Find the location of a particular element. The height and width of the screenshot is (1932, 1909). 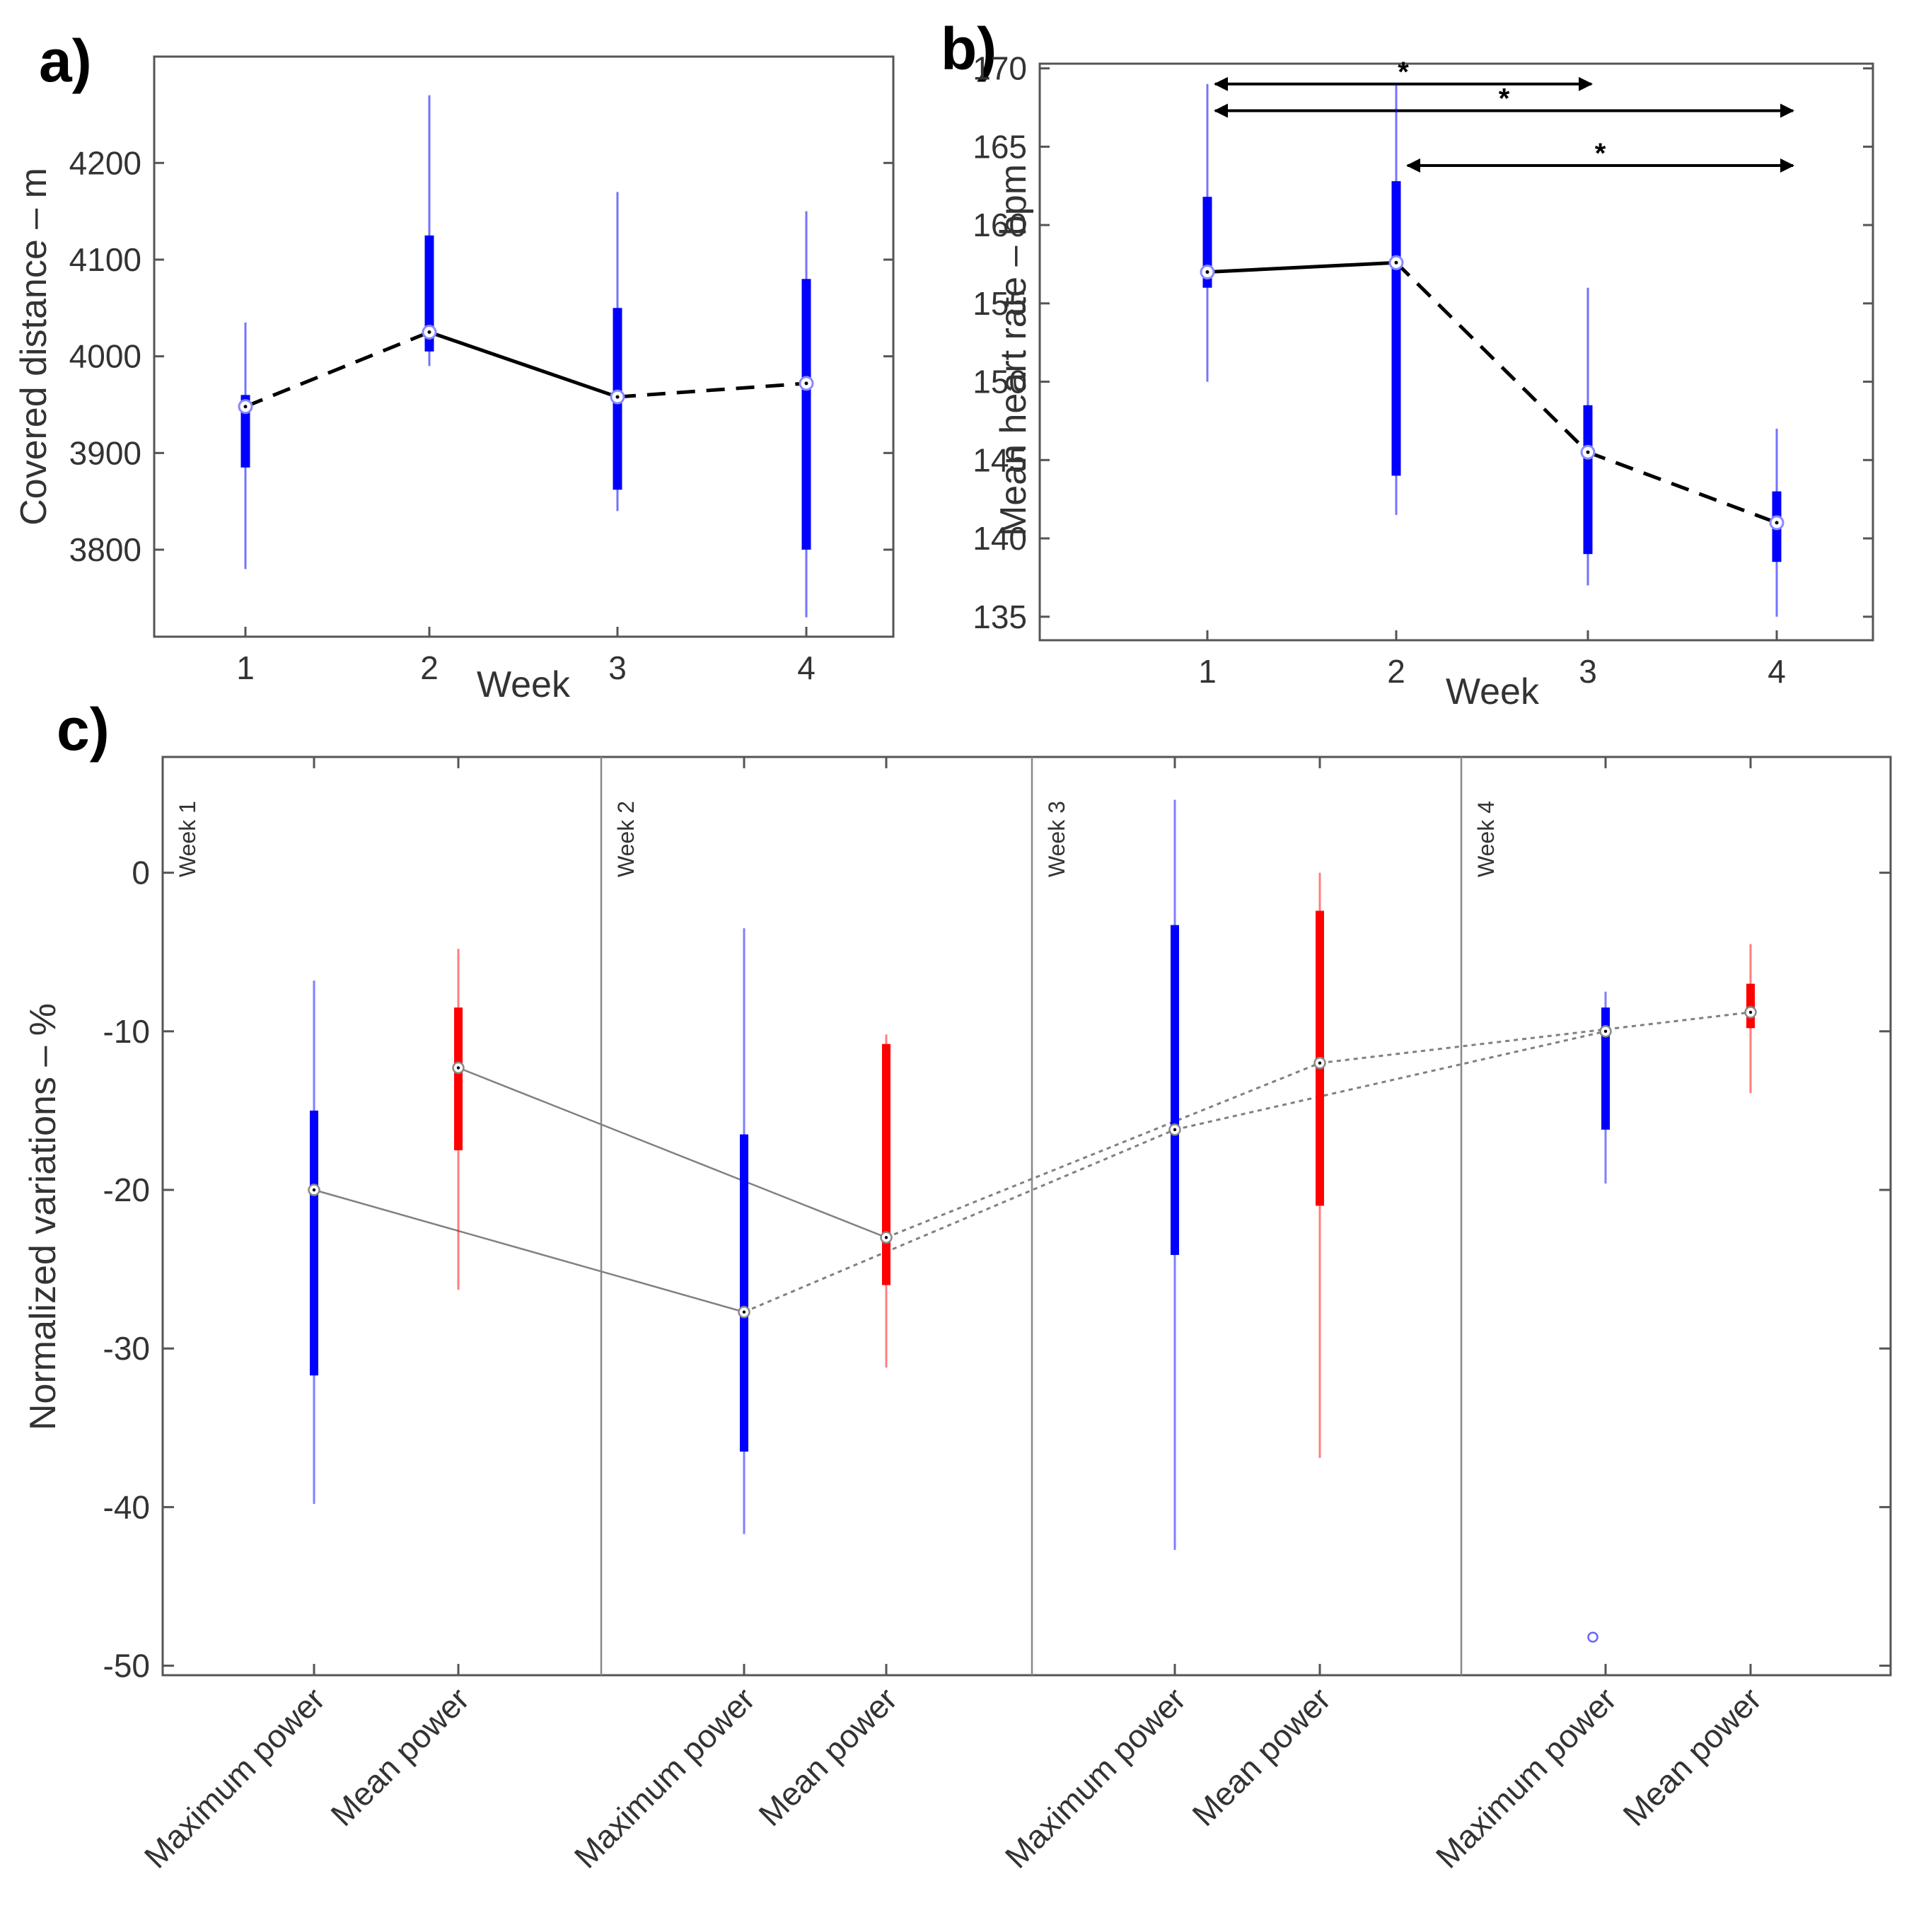

panel-b-y-label: Mean heart rate – bpm is located at coordinates (1013, 350).